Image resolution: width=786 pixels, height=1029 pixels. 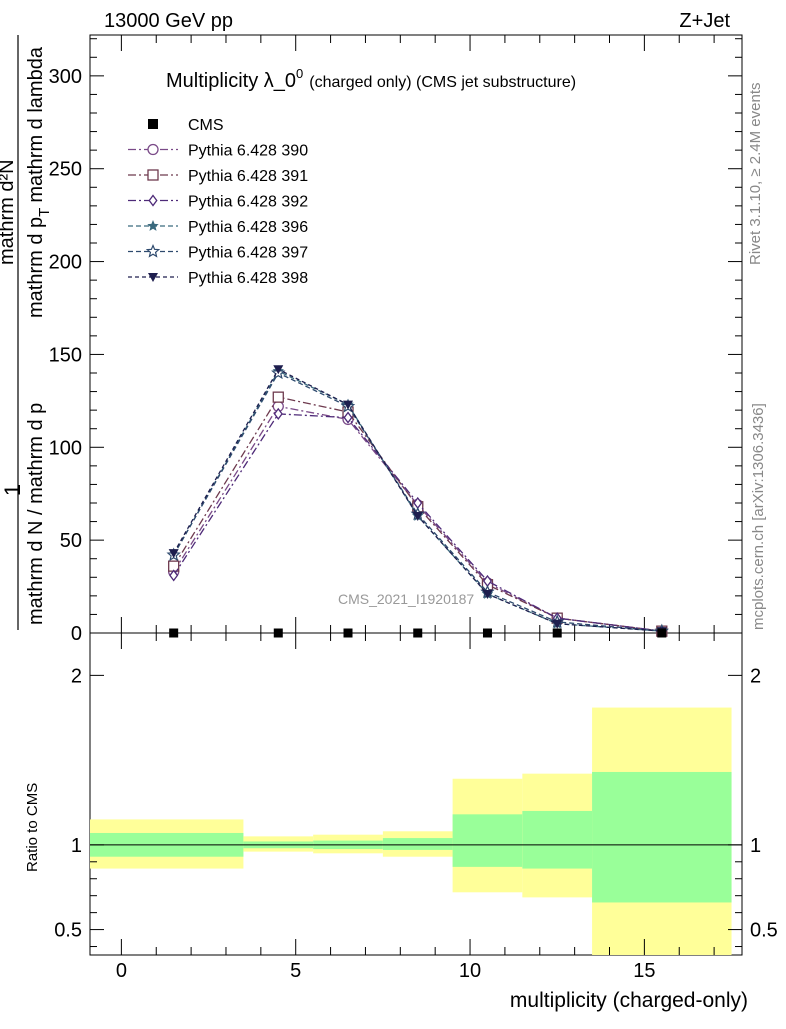 What do you see at coordinates (755, 174) in the screenshot?
I see `rivet-version-label: Rivet 3.1.10, ≥ 2.4M events` at bounding box center [755, 174].